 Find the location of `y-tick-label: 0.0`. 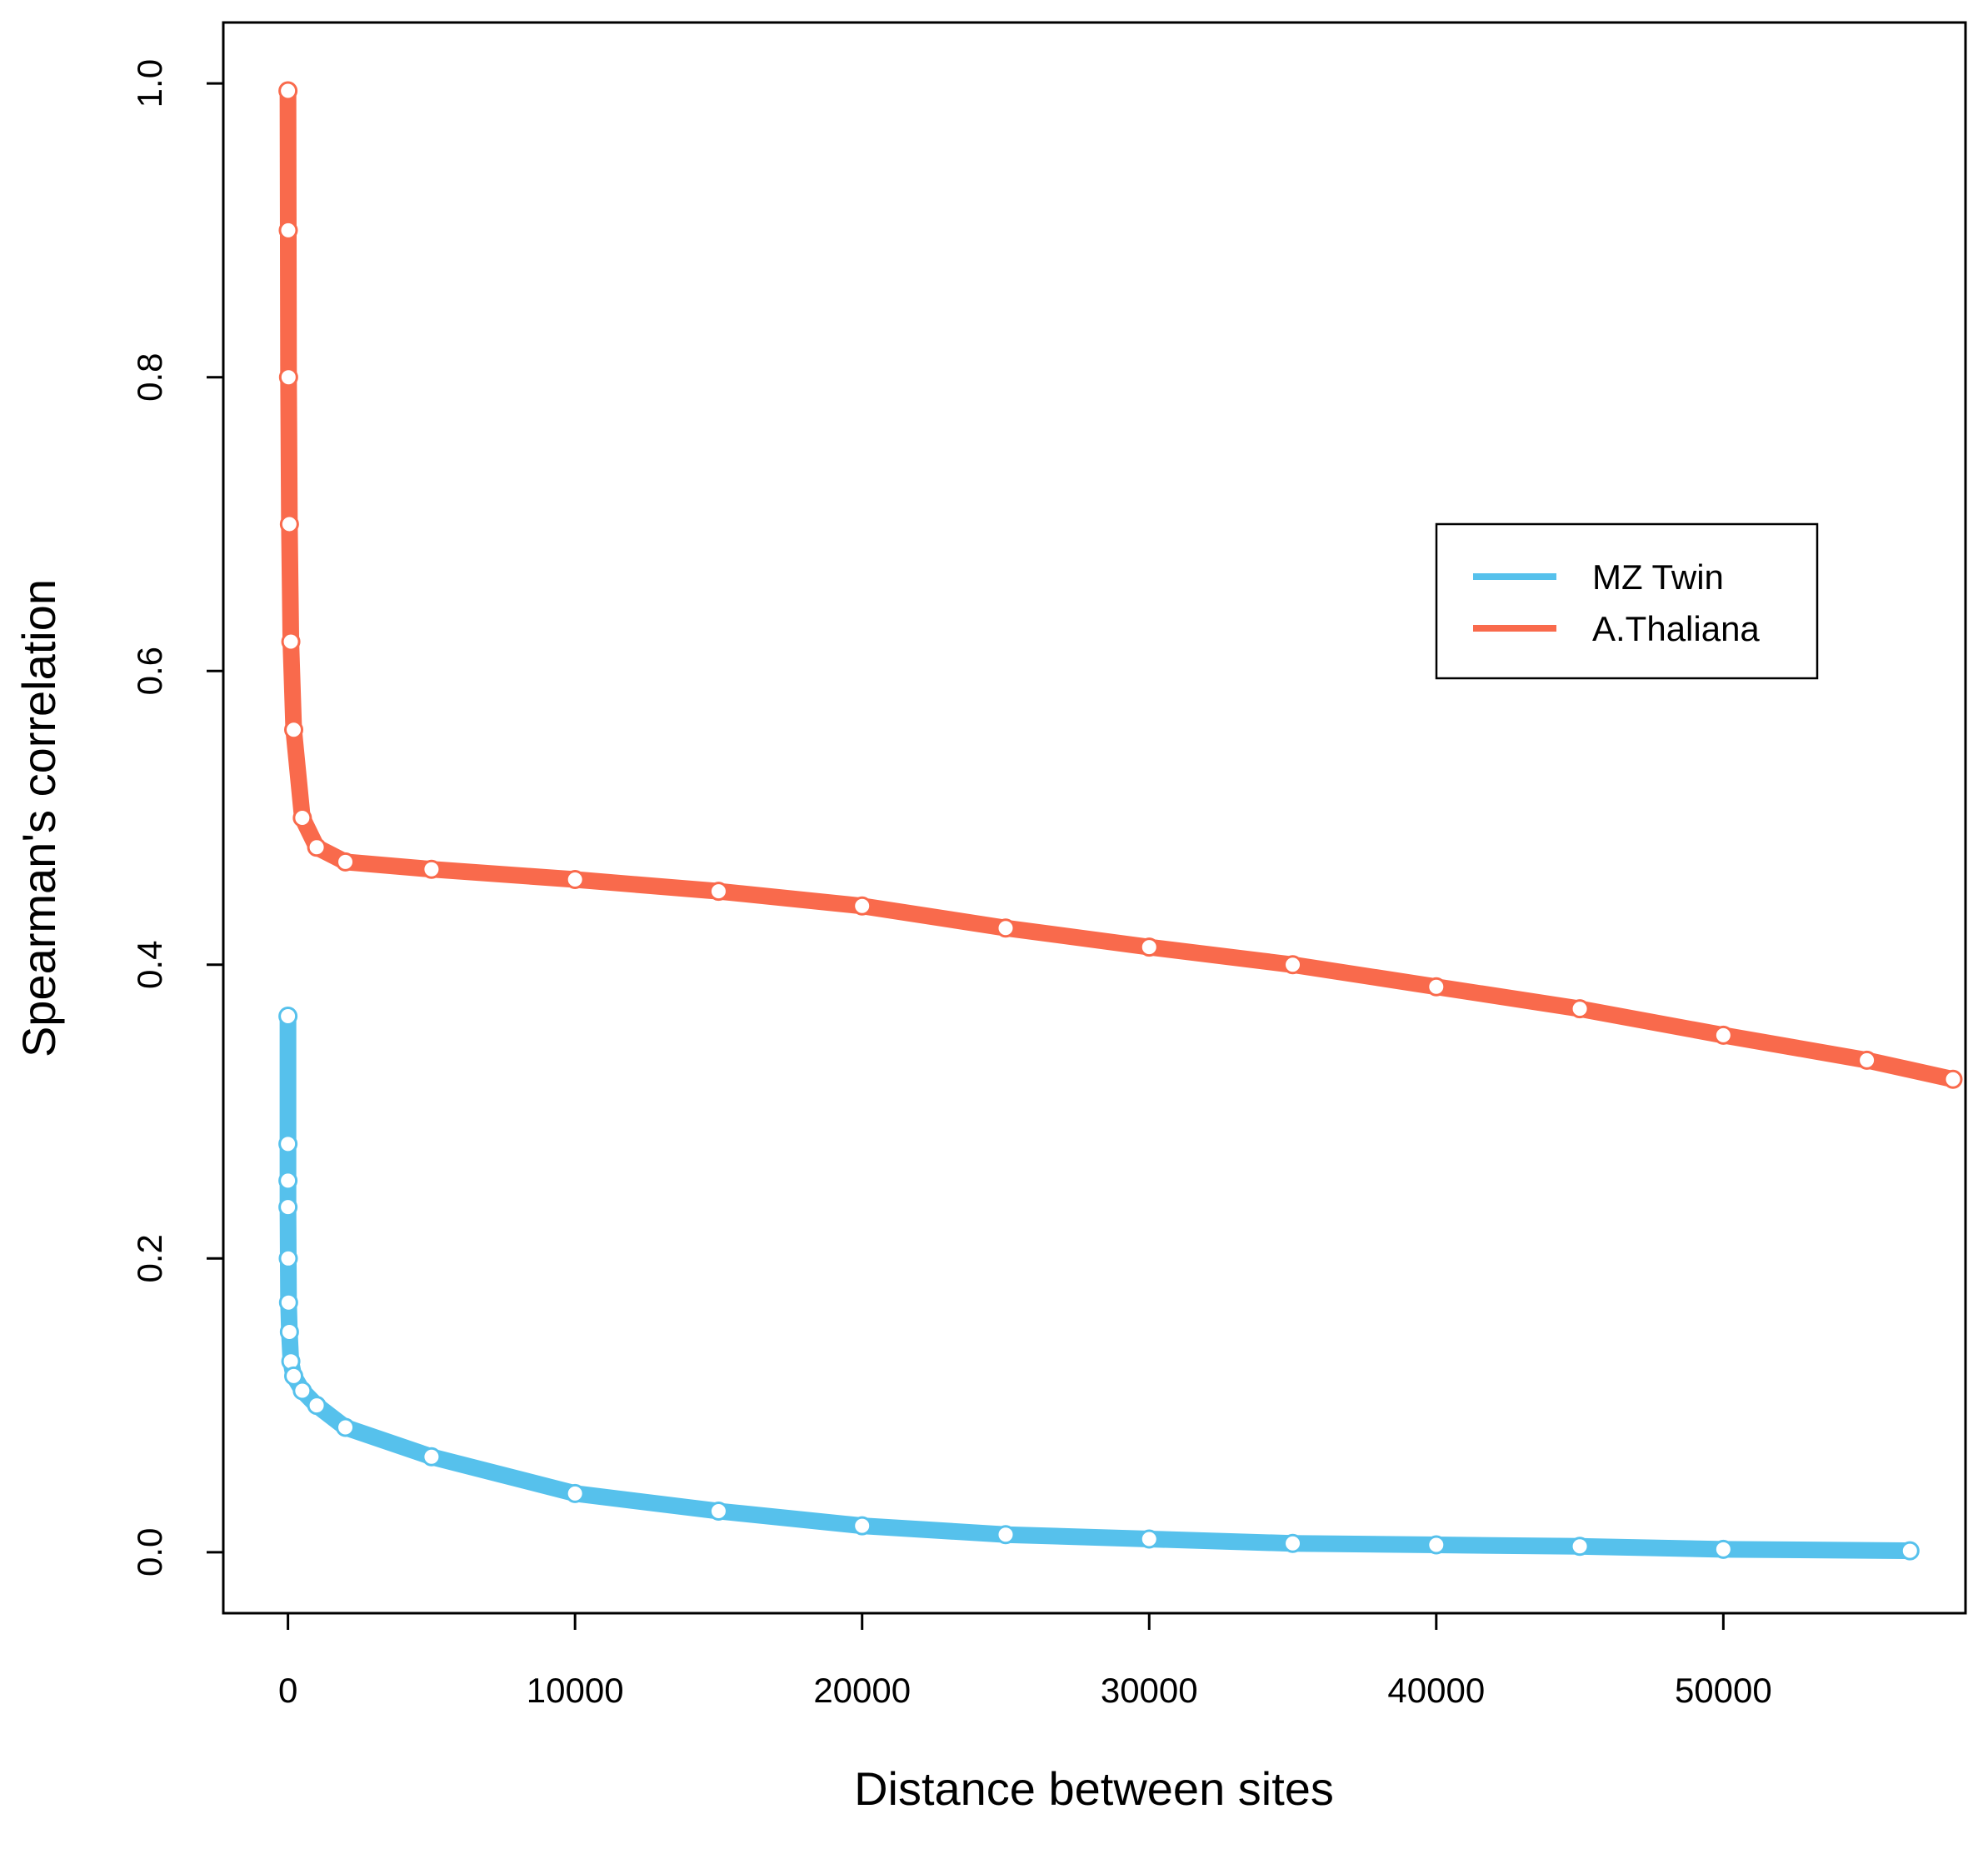

y-tick-label: 0.0 is located at coordinates (149, 1552).